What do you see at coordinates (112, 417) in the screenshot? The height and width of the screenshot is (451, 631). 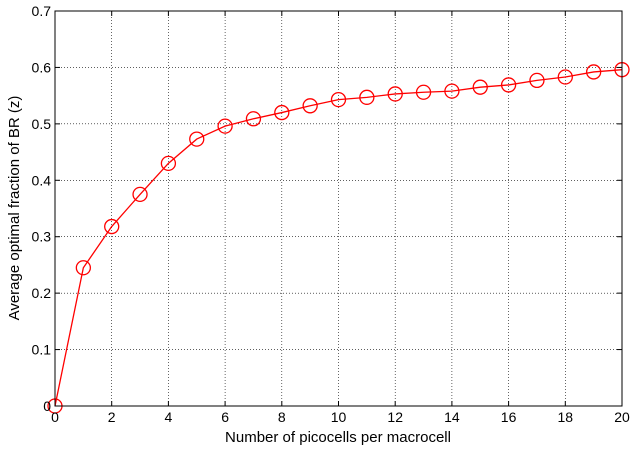 I see `x-tick-label: 2` at bounding box center [112, 417].